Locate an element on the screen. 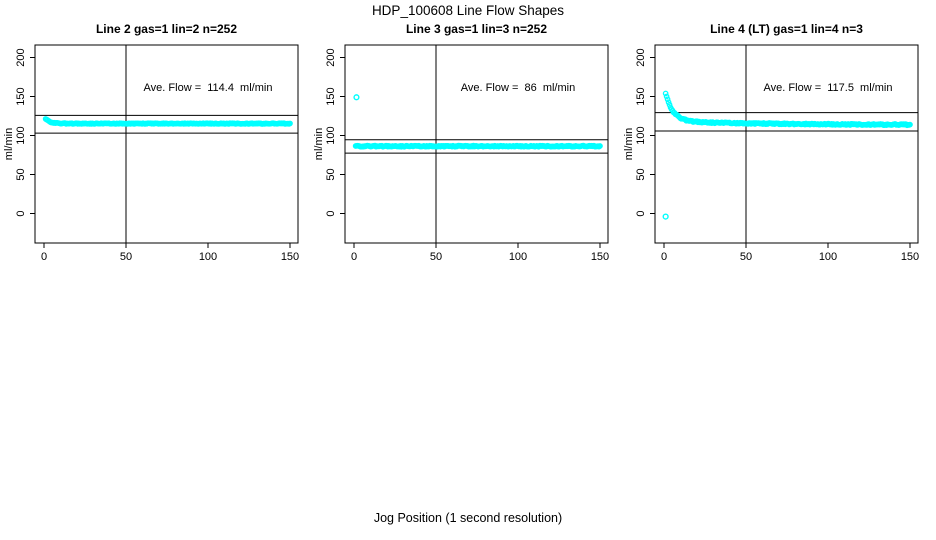  figure-x-axis-label: Jog Position (1 second resolution) is located at coordinates (468, 518).